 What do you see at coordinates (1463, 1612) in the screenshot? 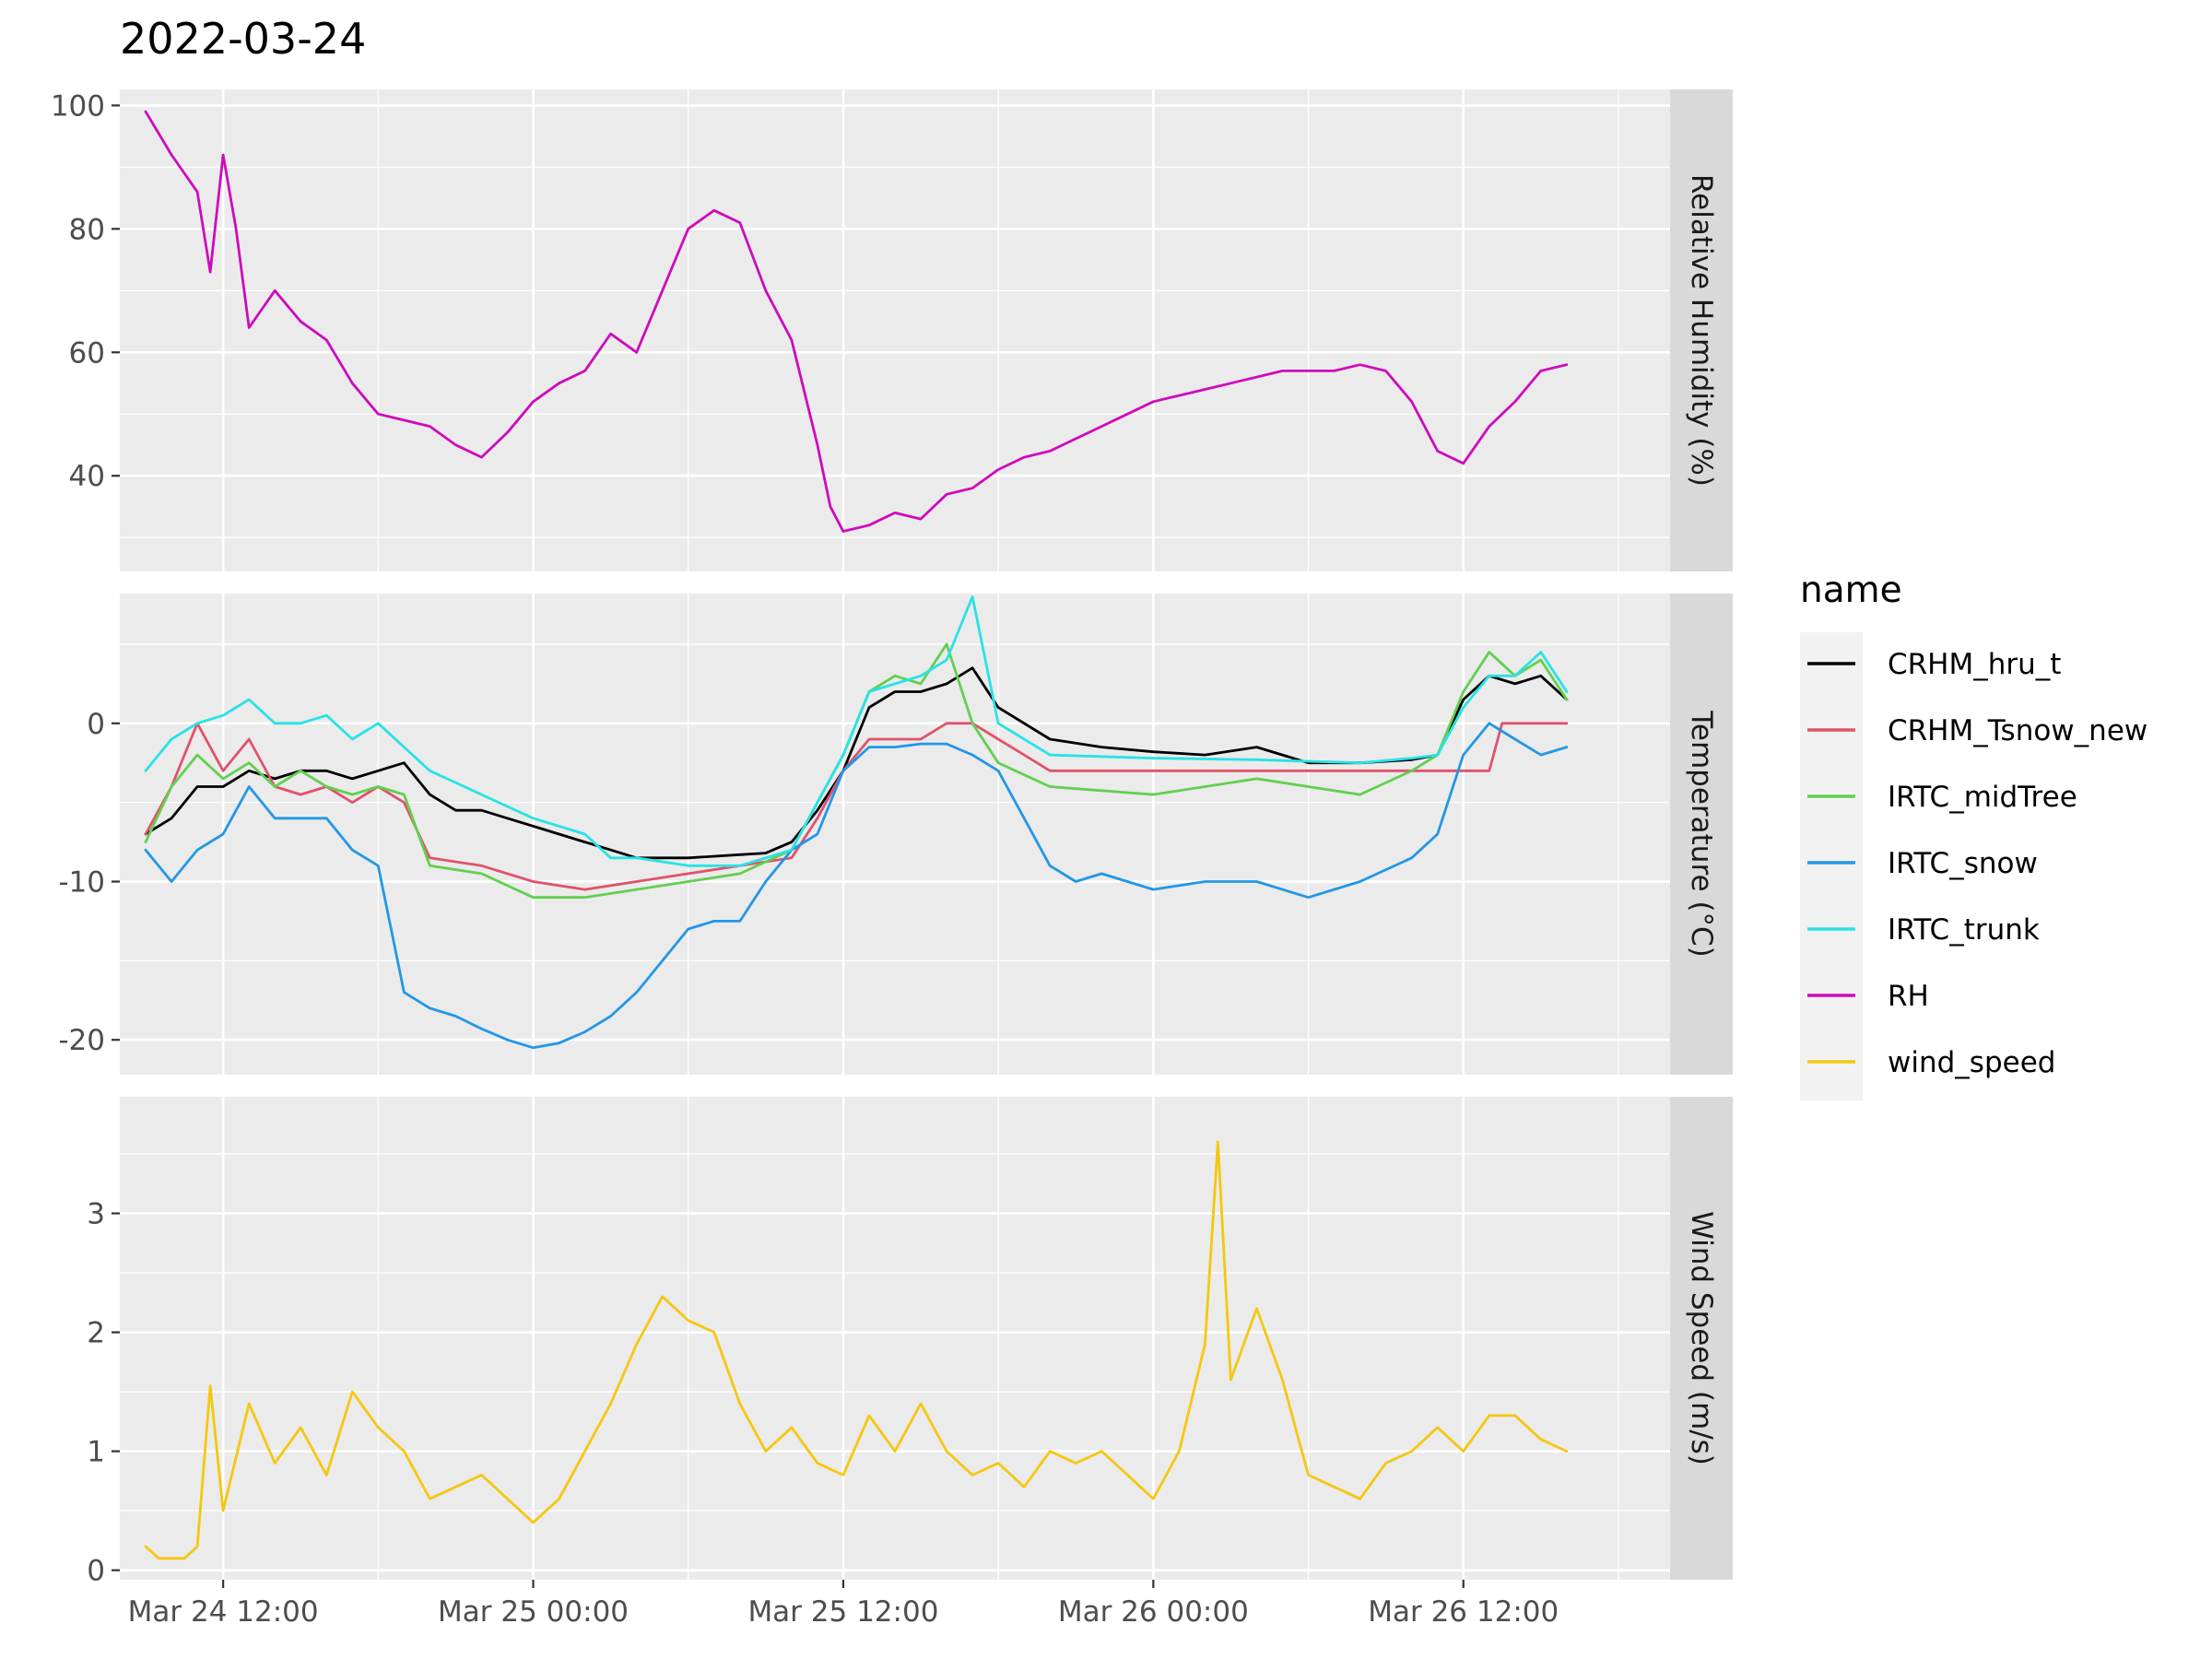
I see `x-tick-label: Mar 26 12:00` at bounding box center [1463, 1612].